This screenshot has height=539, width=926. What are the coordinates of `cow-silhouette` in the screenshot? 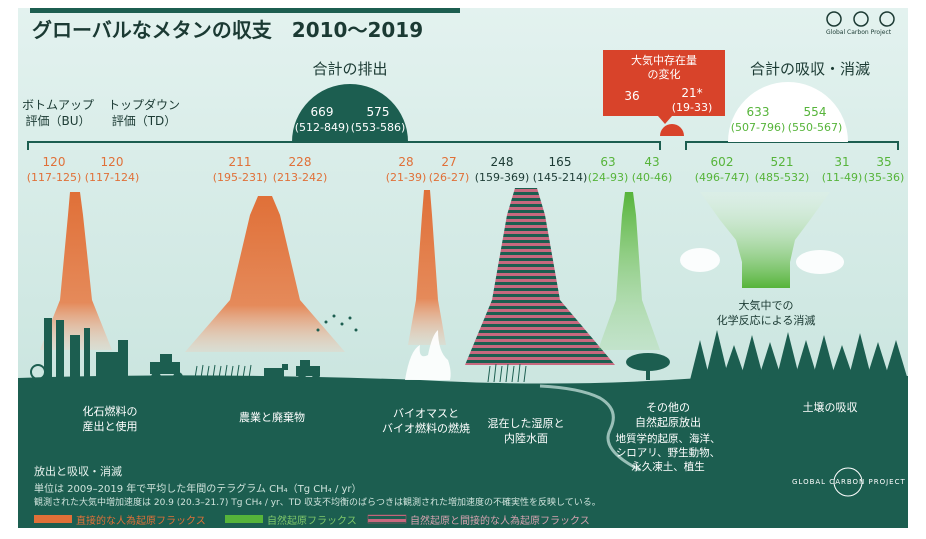 It's located at (276, 373).